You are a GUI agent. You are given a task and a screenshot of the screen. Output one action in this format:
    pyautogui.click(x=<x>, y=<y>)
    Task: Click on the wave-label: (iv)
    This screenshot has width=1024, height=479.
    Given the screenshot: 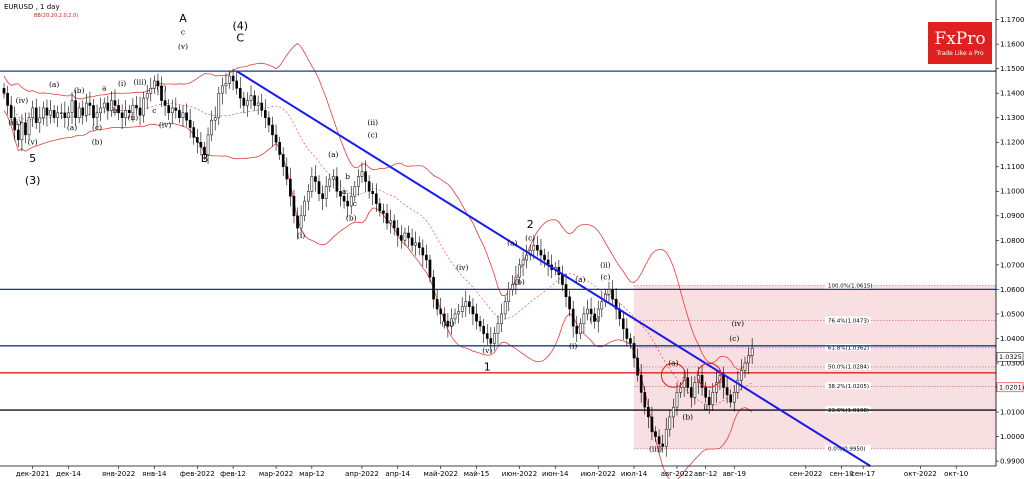 What is the action you would take?
    pyautogui.click(x=22, y=100)
    